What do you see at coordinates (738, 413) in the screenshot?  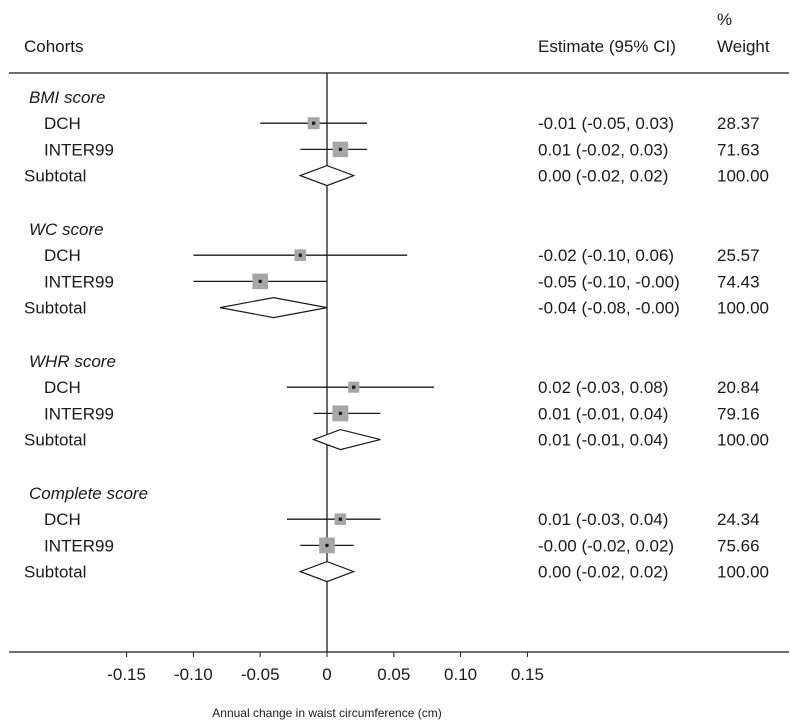 I see `weight-text: 79.16` at bounding box center [738, 413].